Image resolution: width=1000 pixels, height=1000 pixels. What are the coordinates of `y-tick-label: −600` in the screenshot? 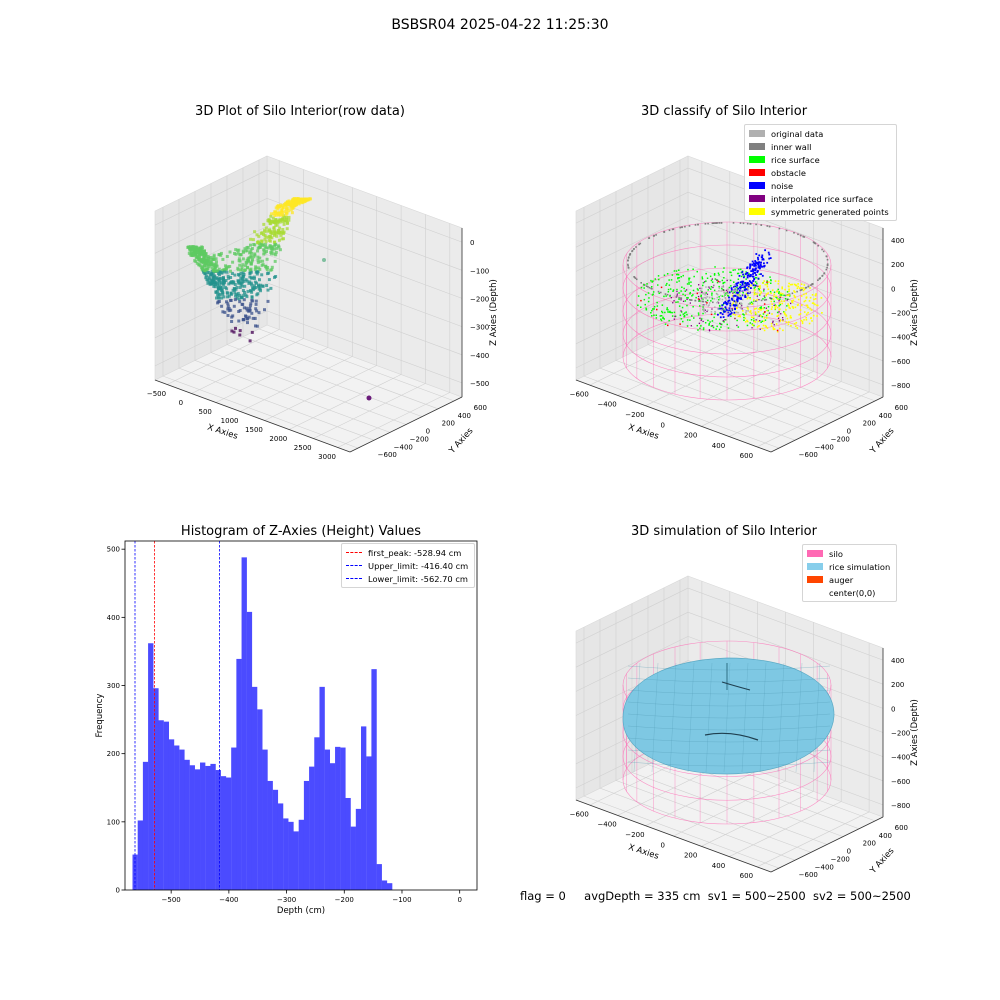 It's located at (808, 875).